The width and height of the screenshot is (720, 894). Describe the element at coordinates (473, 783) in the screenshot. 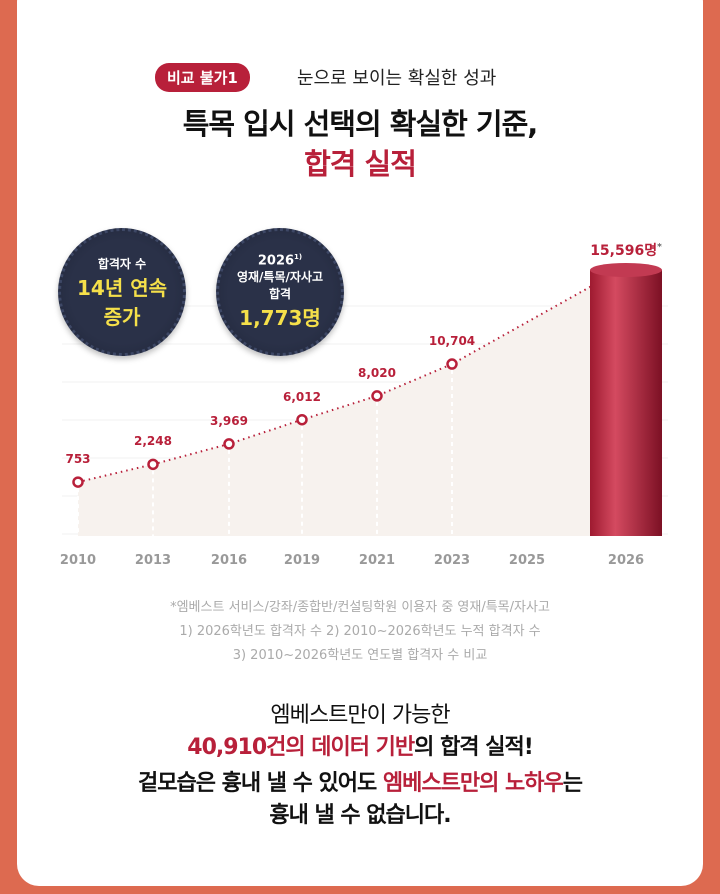

I see `closing-highlight: 엠베스트만의 노하우` at that location.